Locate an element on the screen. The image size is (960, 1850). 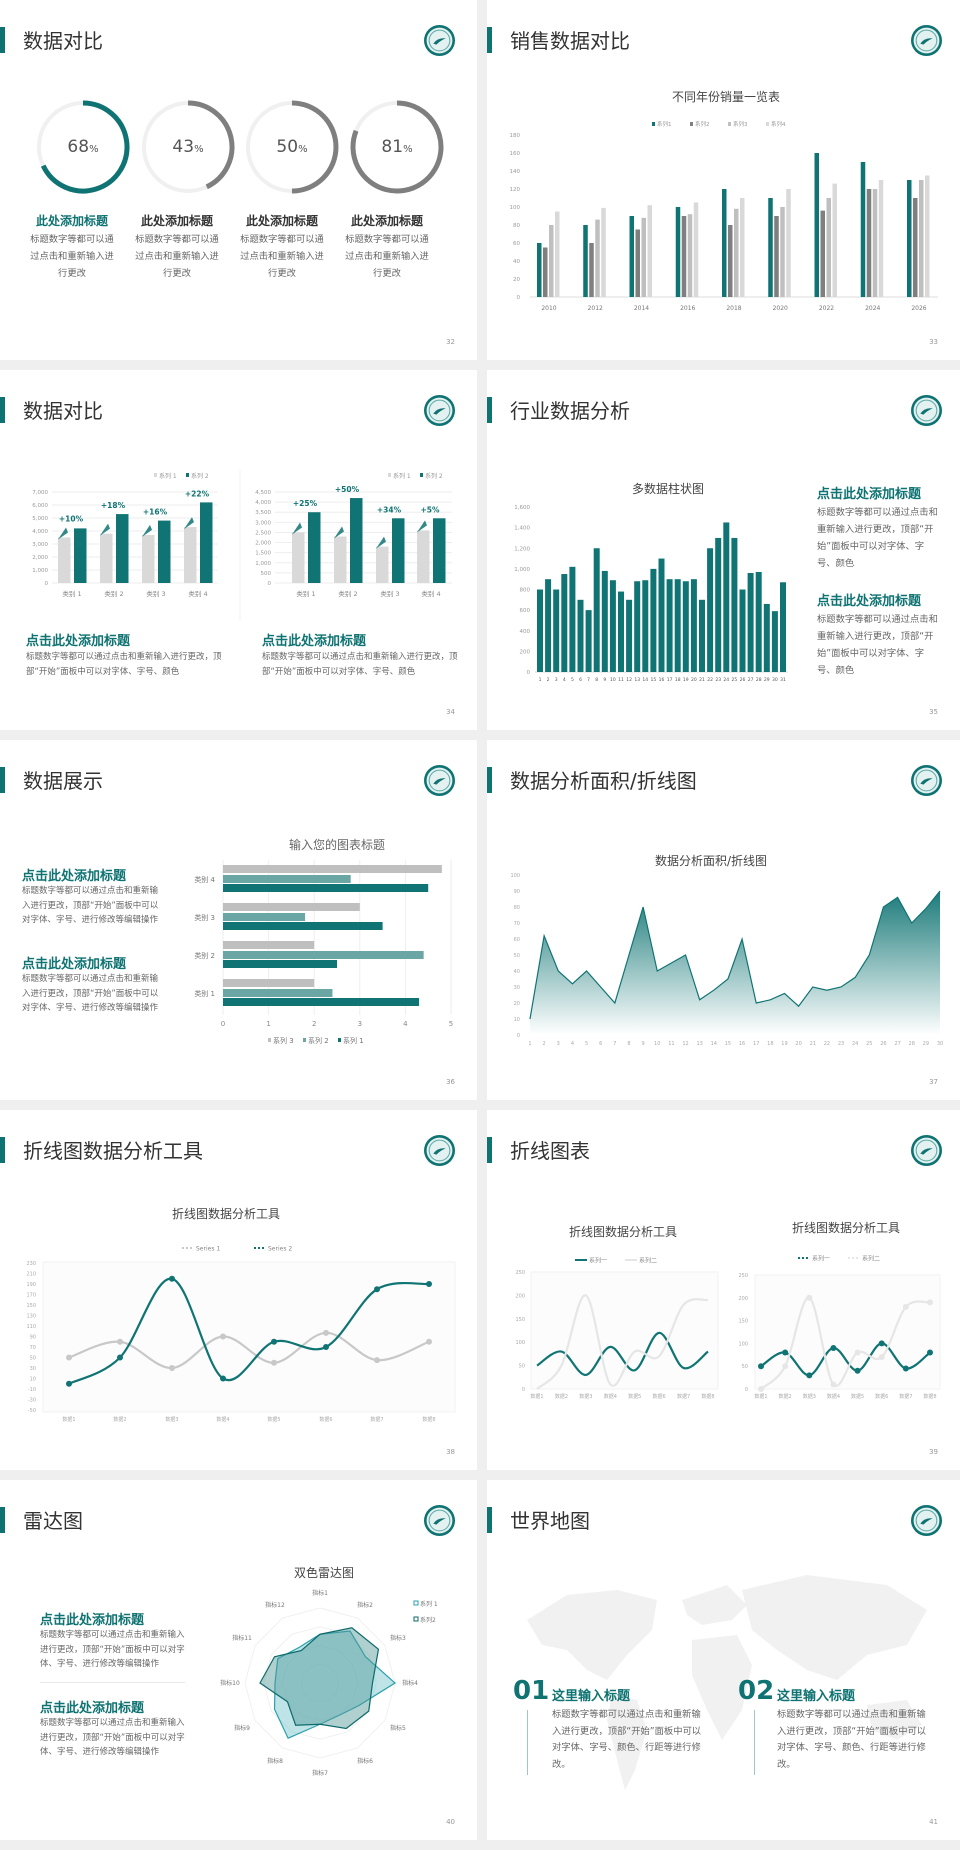
x-tick-label: 9 is located at coordinates (604, 680).